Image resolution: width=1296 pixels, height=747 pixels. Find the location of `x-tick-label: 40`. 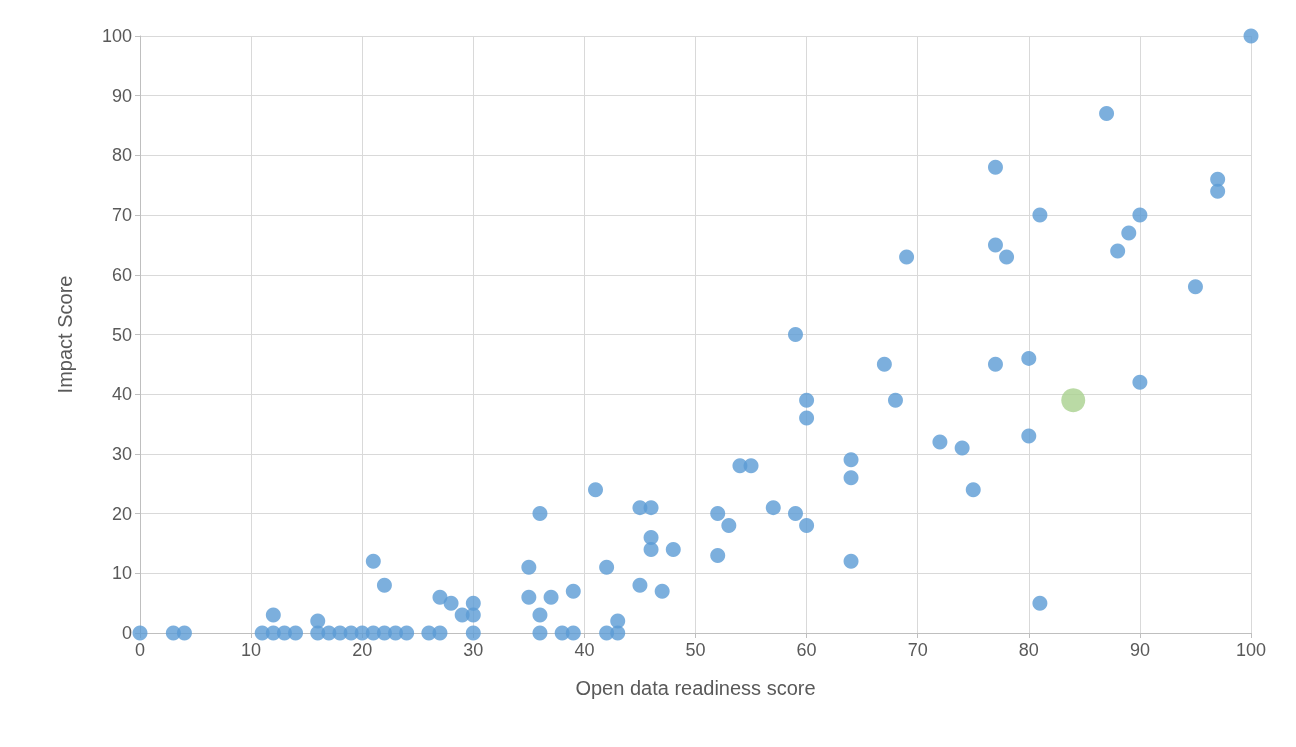

x-tick-label: 40 is located at coordinates (584, 650).